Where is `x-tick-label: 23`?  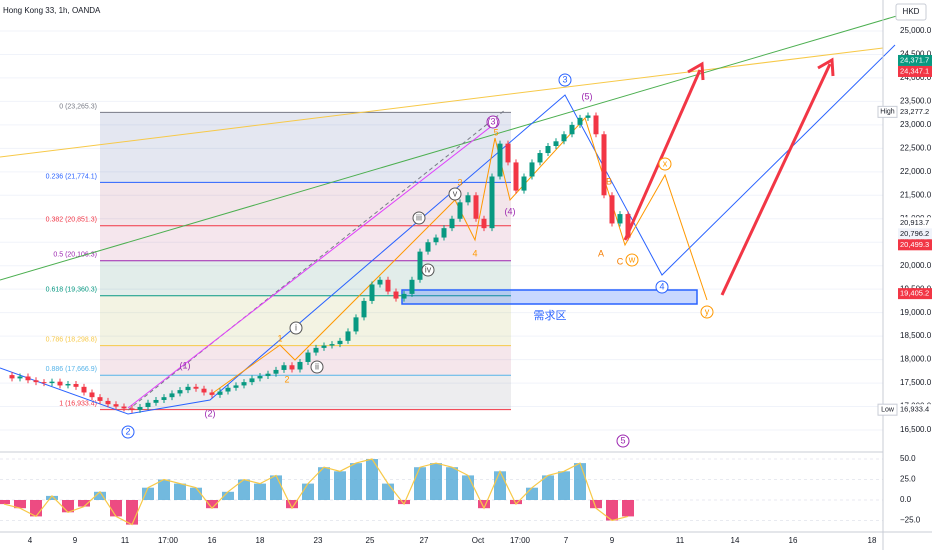
x-tick-label: 23 is located at coordinates (318, 540).